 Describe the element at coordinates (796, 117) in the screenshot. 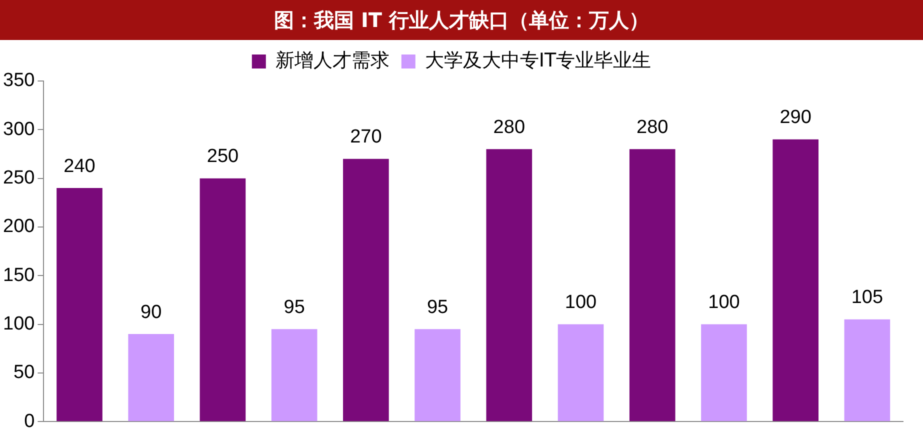

I see `data-label: 290` at that location.